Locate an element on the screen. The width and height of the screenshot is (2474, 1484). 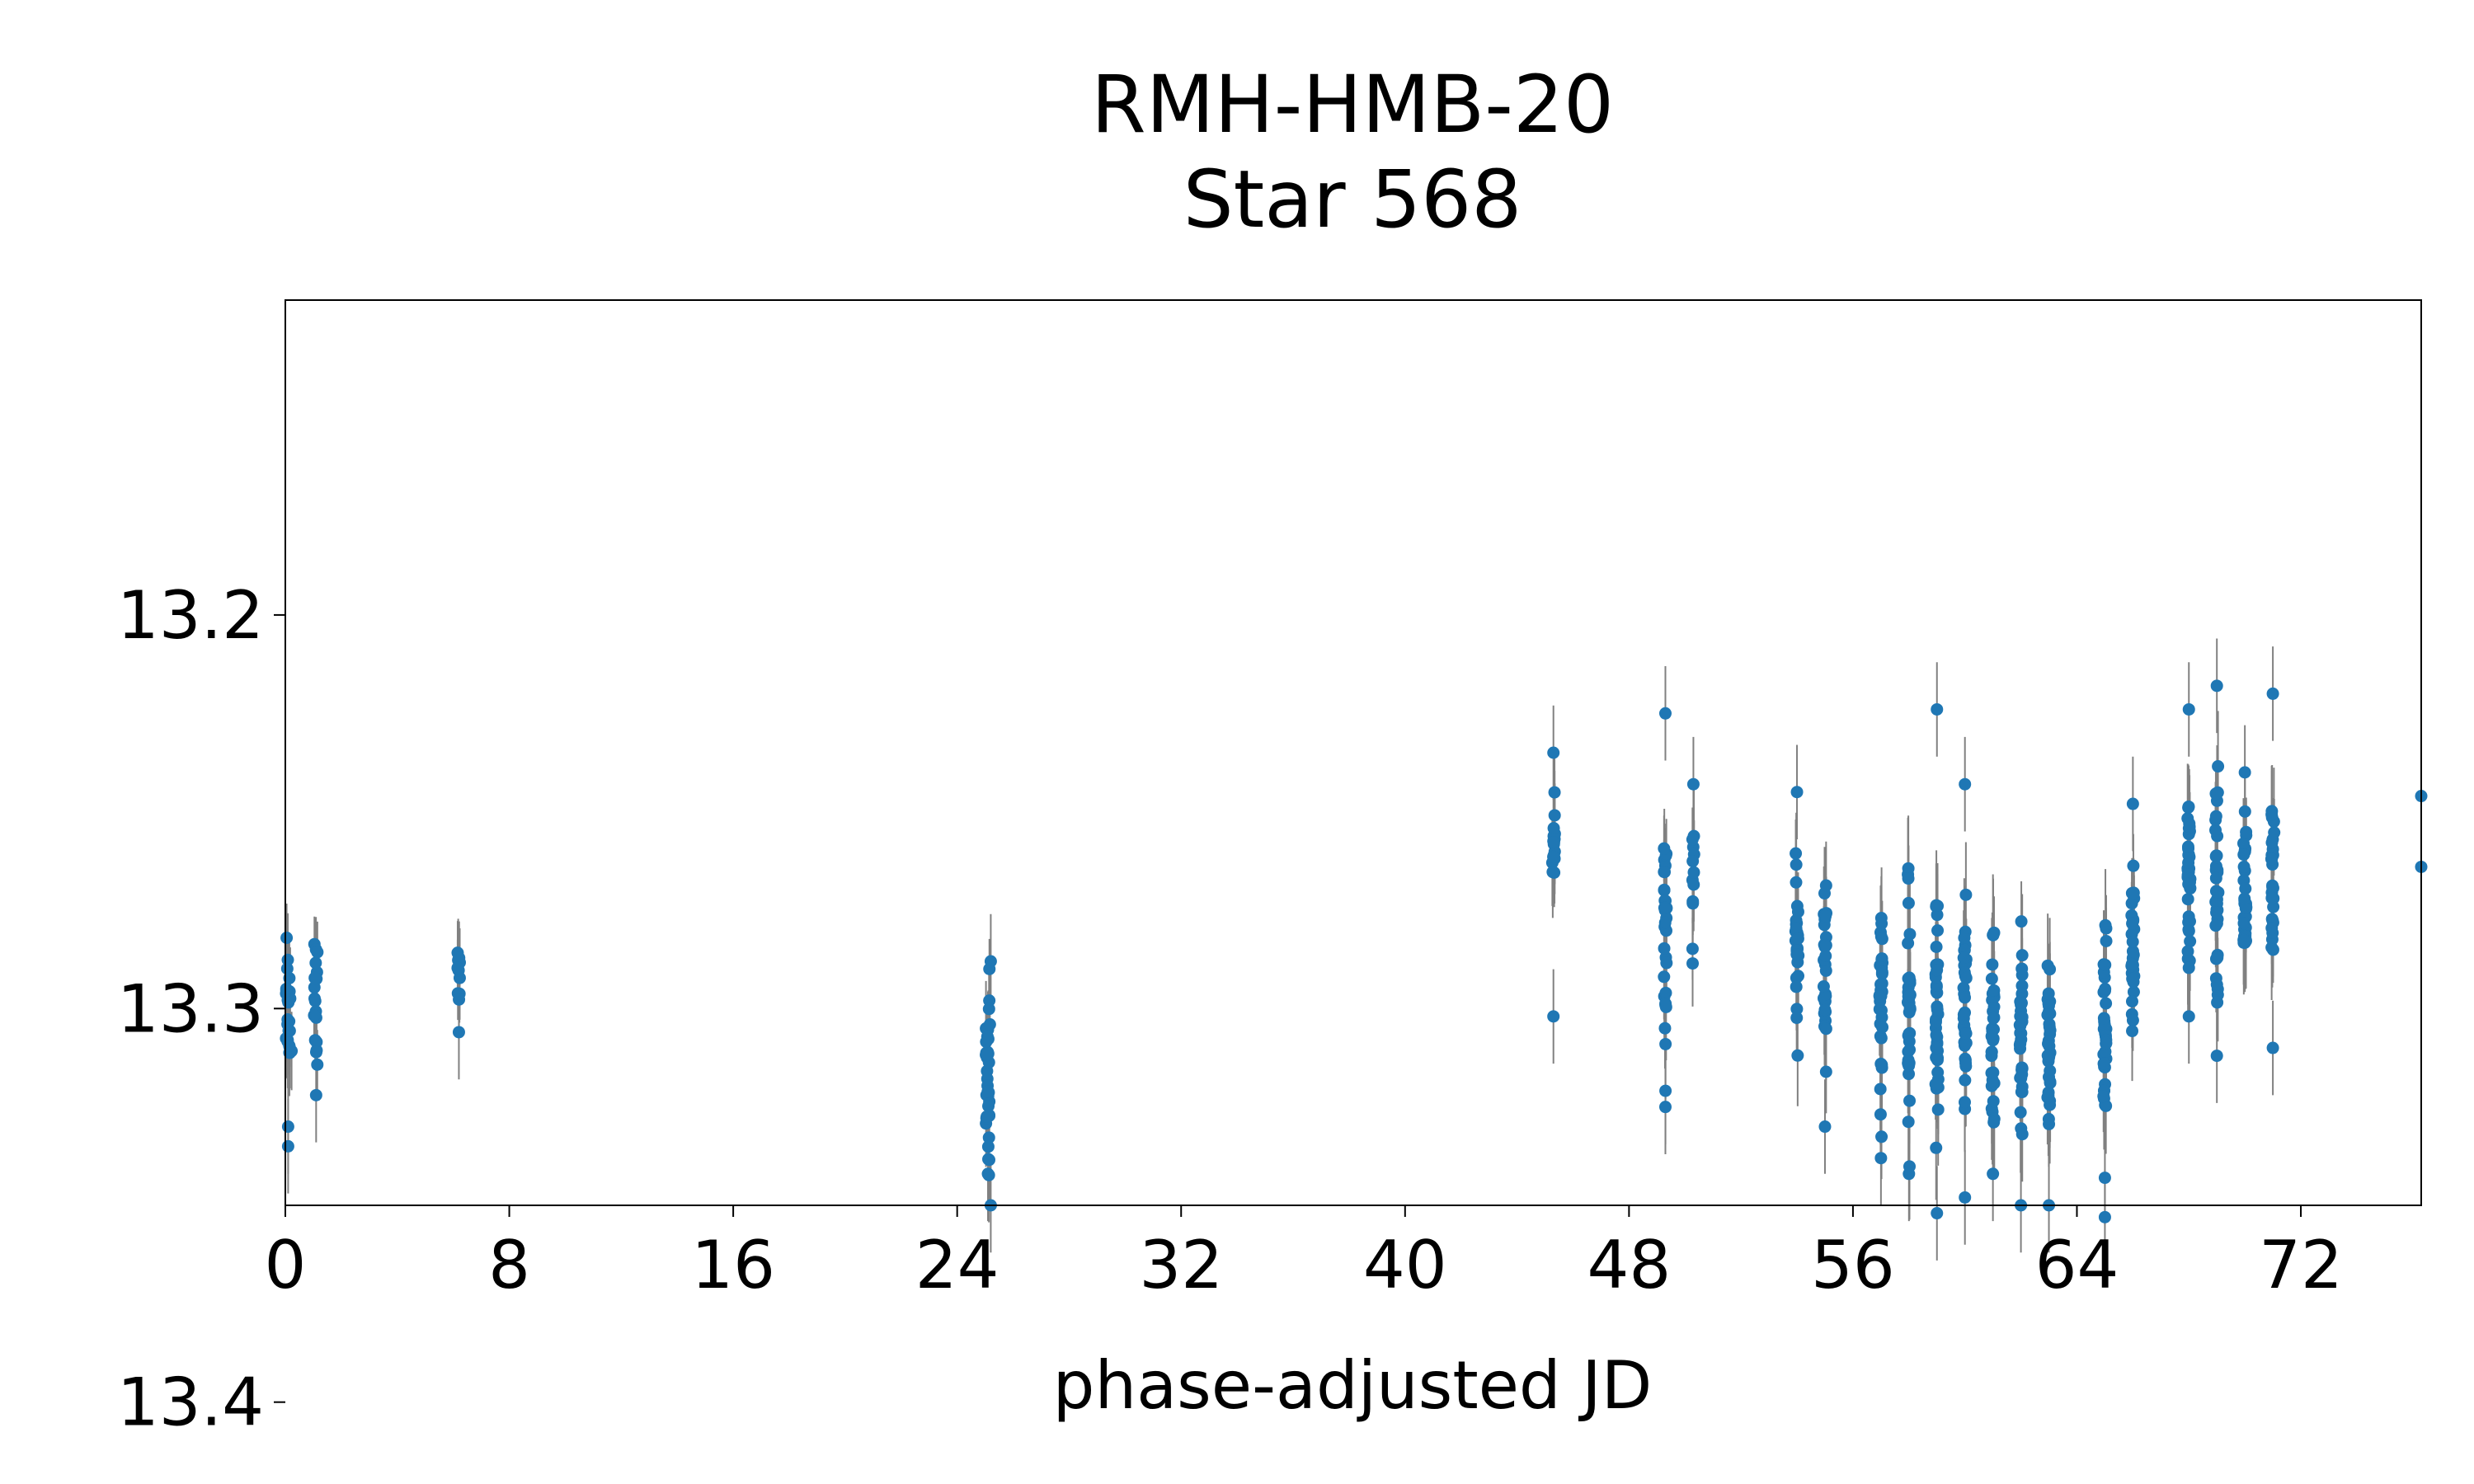
x-tick-label: 72 is located at coordinates (2301, 1265).